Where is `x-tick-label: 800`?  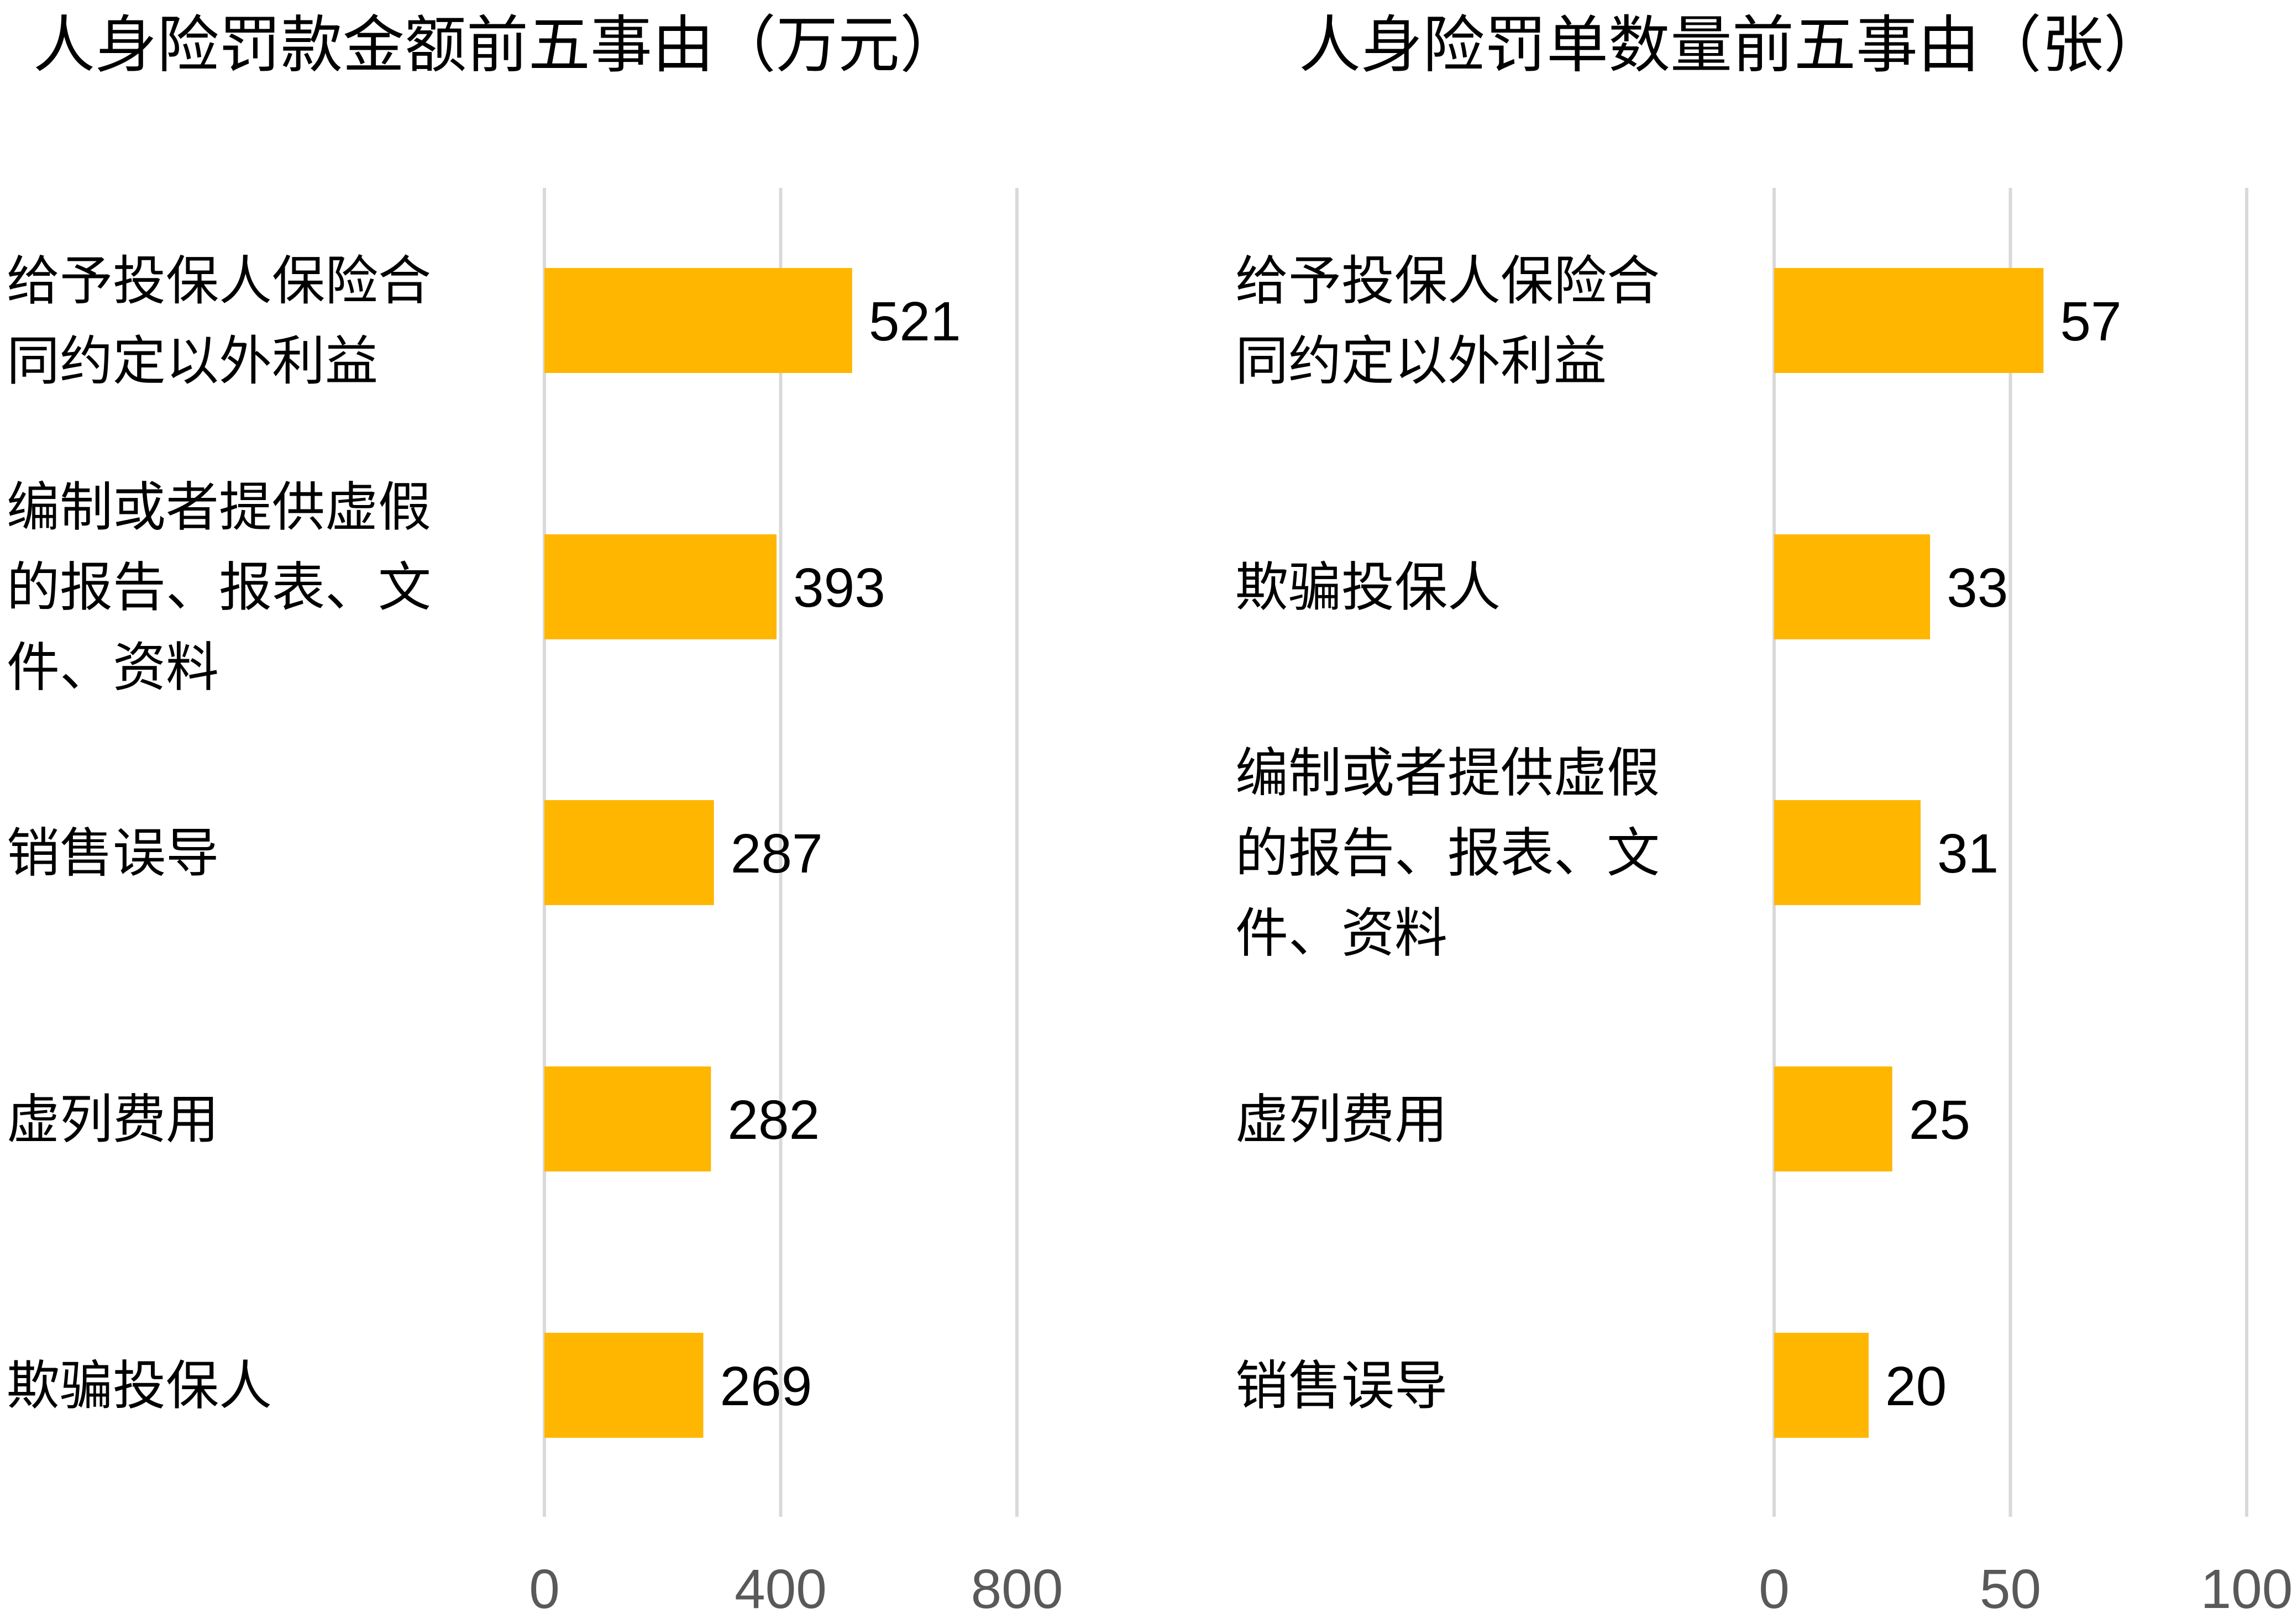
x-tick-label: 800 is located at coordinates (1017, 1589).